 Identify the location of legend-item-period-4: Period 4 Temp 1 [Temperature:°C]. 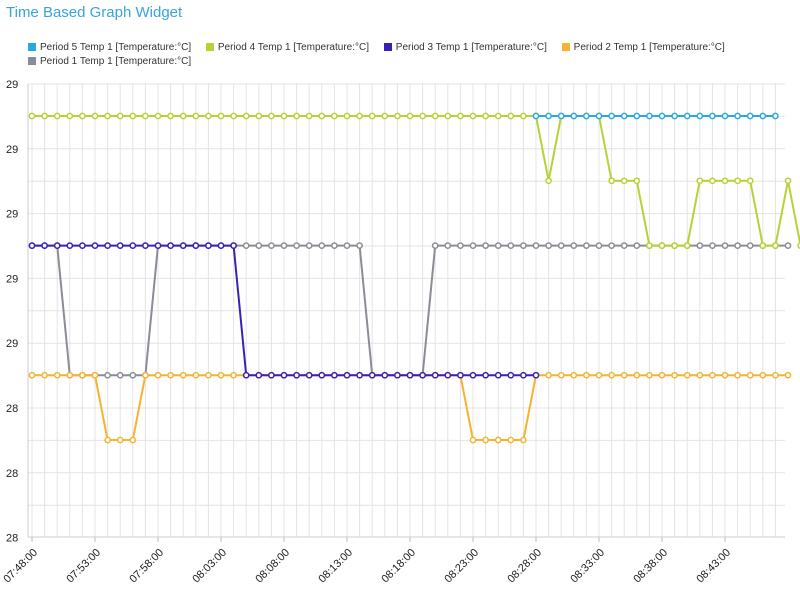
(287, 48).